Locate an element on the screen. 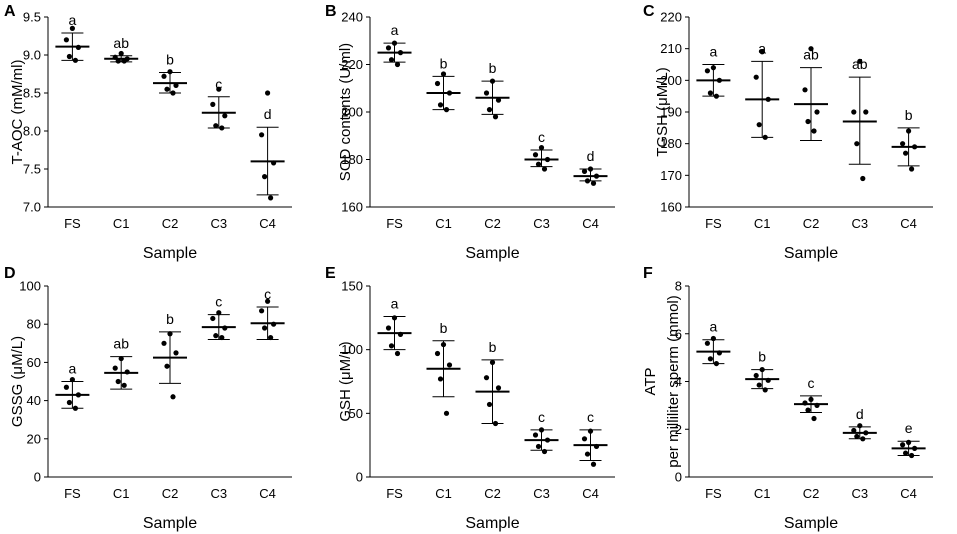 This screenshot has height=534, width=957. panel-label: A is located at coordinates (10, 11).